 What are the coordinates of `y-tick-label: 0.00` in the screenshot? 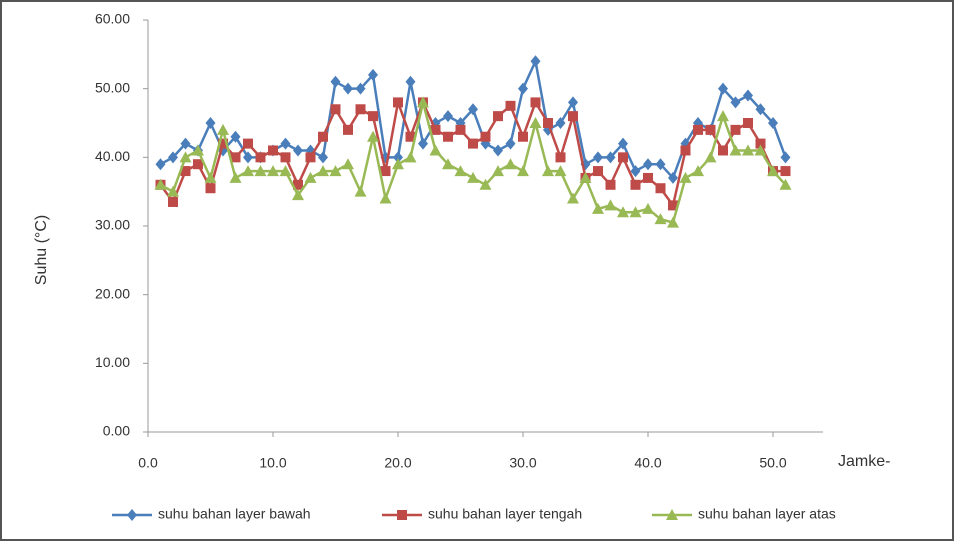 It's located at (116, 431).